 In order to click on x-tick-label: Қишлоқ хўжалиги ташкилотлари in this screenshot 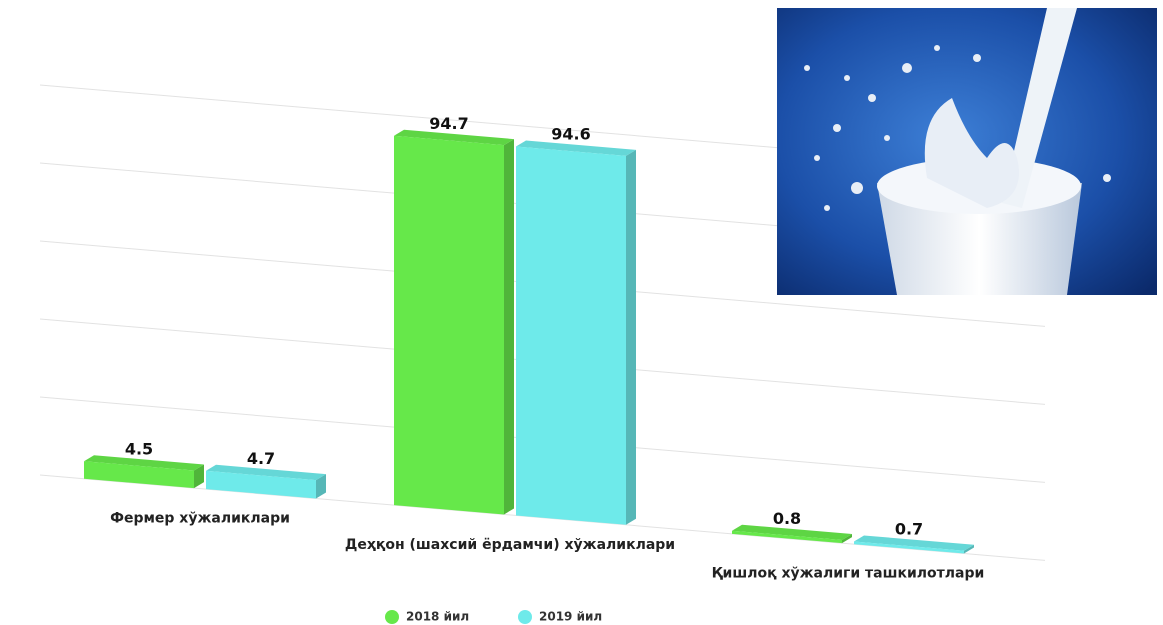, I will do `click(848, 574)`.